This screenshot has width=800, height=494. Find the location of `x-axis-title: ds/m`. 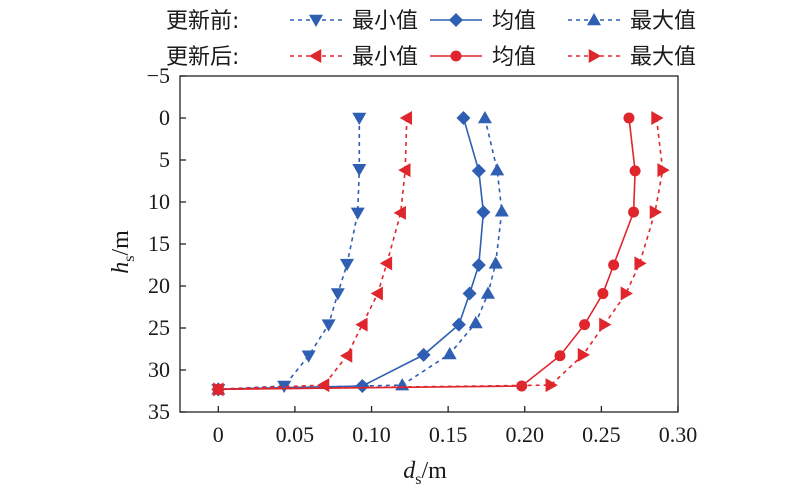

x-axis-title: ds/m is located at coordinates (425, 473).